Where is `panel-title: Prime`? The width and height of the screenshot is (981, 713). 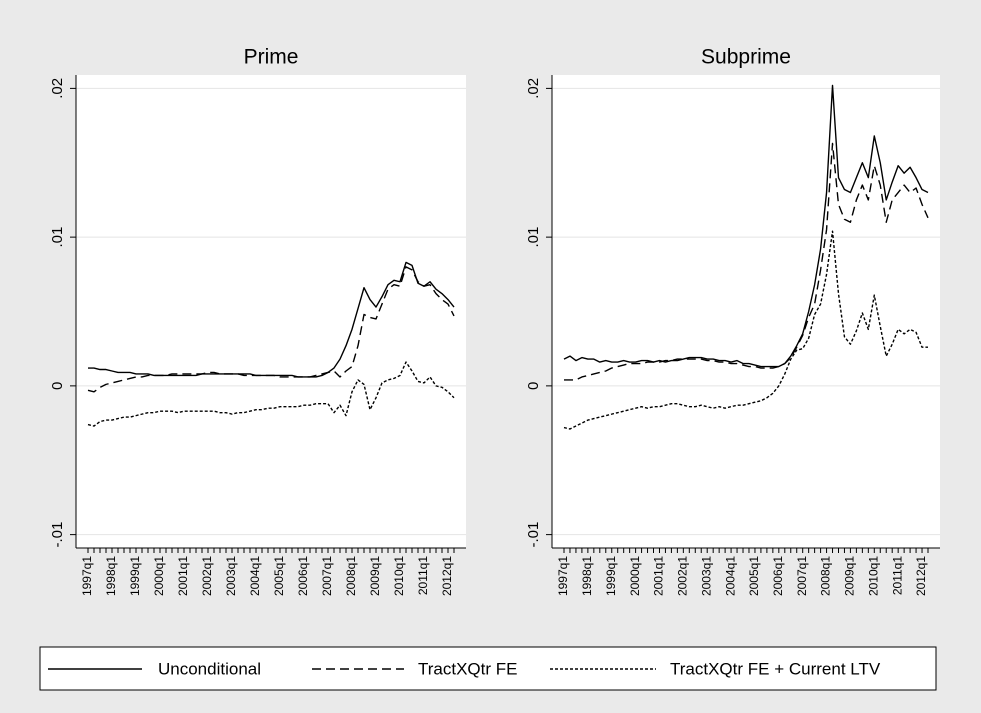 panel-title: Prime is located at coordinates (271, 57).